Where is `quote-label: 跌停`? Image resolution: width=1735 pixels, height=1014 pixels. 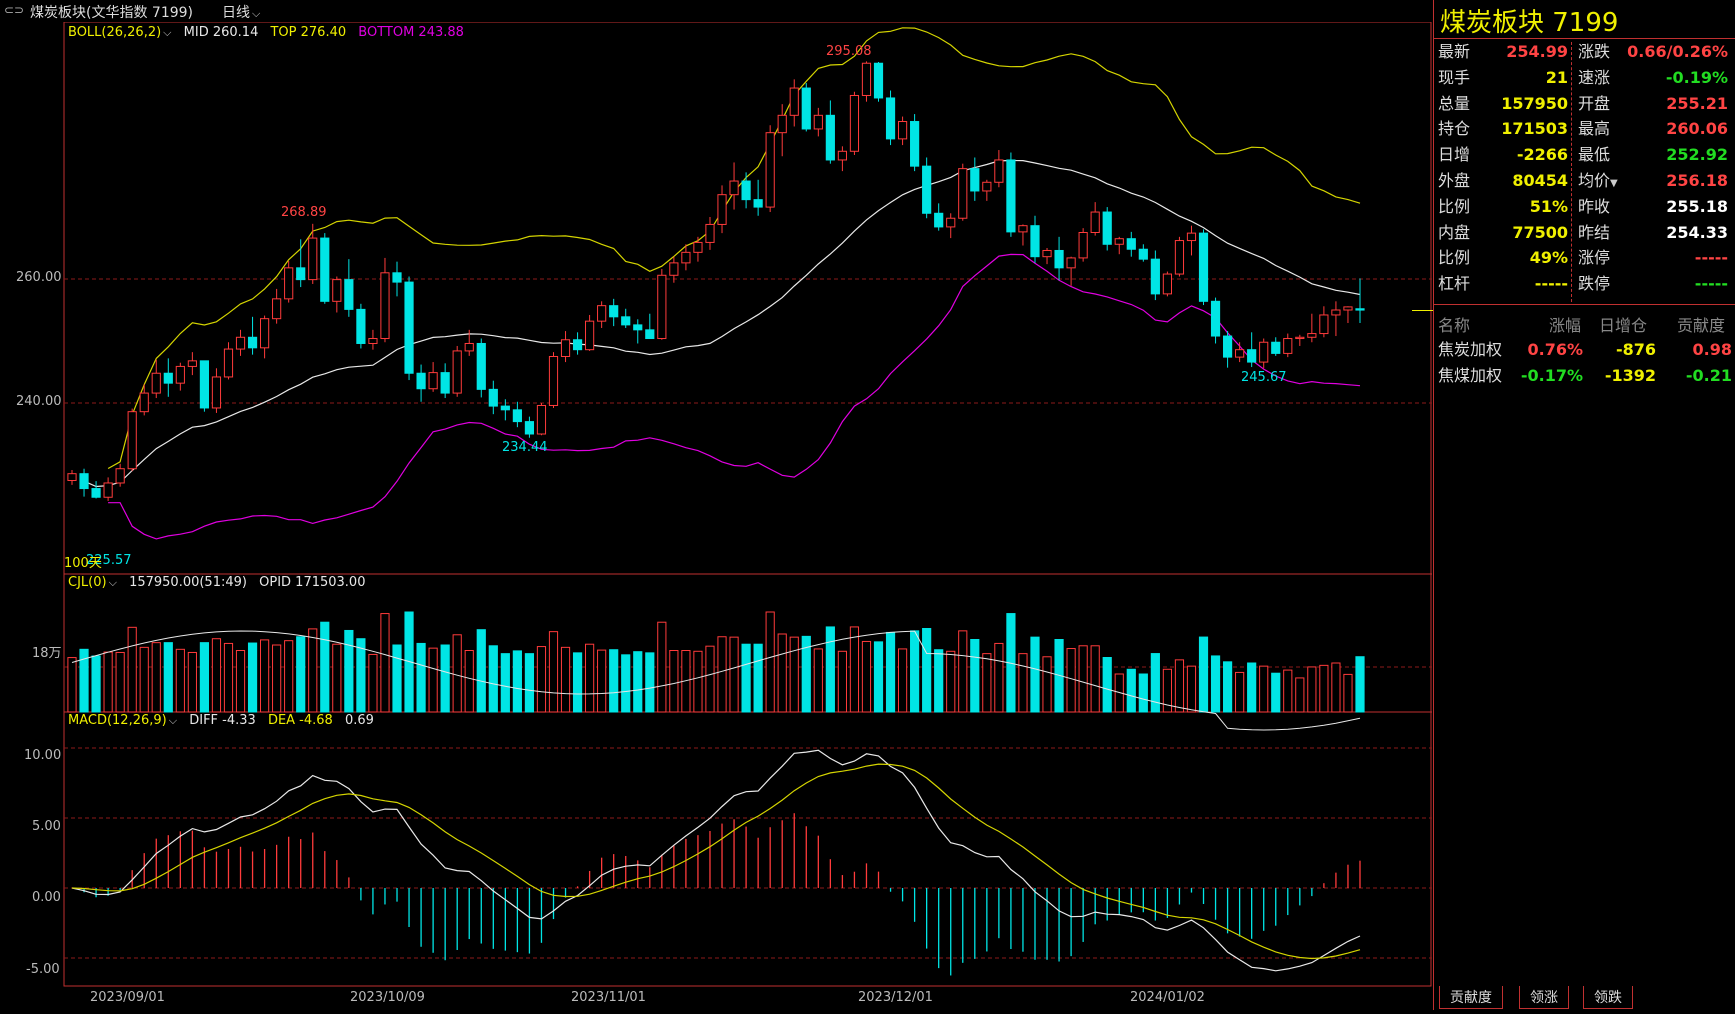 quote-label: 跌停 is located at coordinates (1594, 284).